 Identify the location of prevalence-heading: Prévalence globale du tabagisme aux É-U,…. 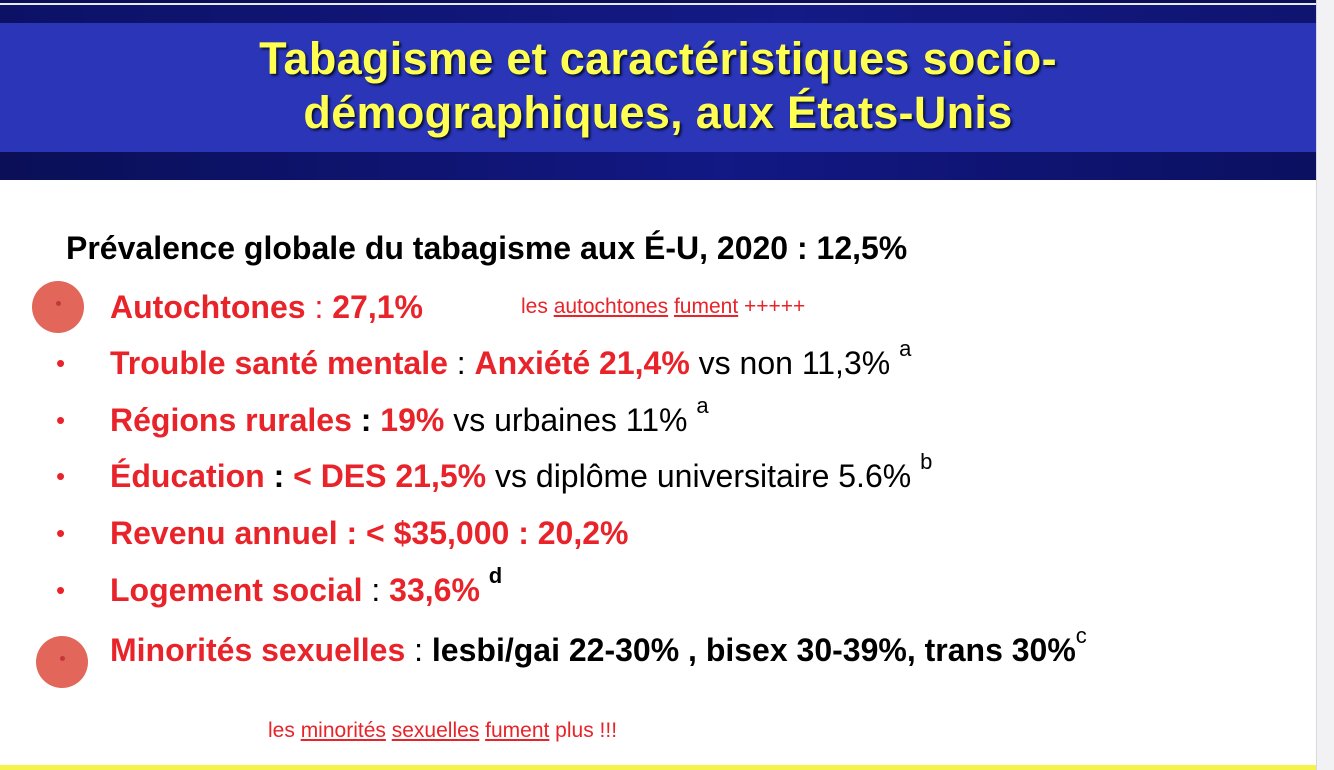
(486, 248).